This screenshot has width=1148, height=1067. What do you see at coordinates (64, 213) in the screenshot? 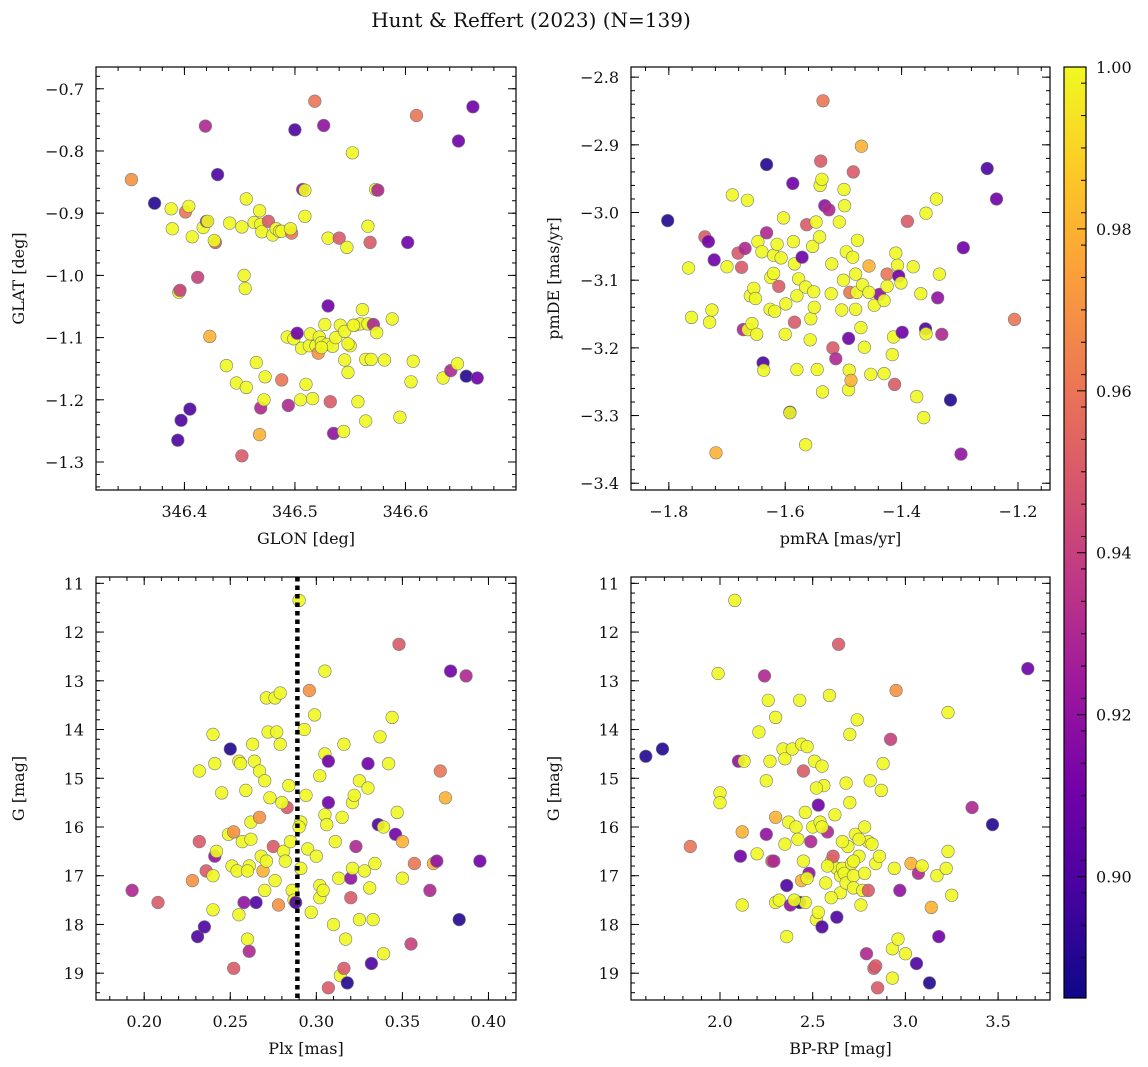
I see `y-tick-label: −0.9` at bounding box center [64, 213].